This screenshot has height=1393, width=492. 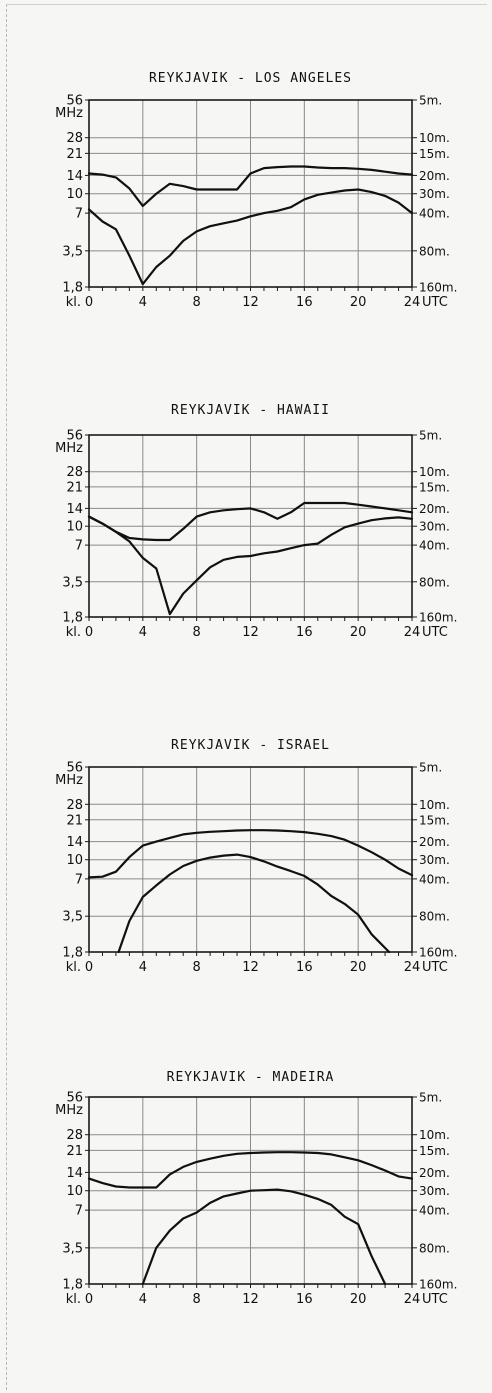 I want to click on chart-title: REYKJAVIK - HAWAII, so click(x=250, y=410).